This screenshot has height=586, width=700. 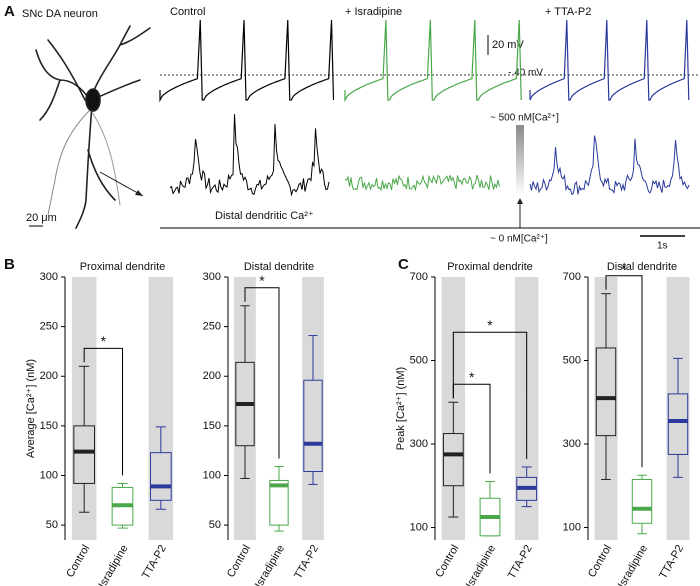 I want to click on condition-label: + TTA-P2, so click(x=568, y=12).